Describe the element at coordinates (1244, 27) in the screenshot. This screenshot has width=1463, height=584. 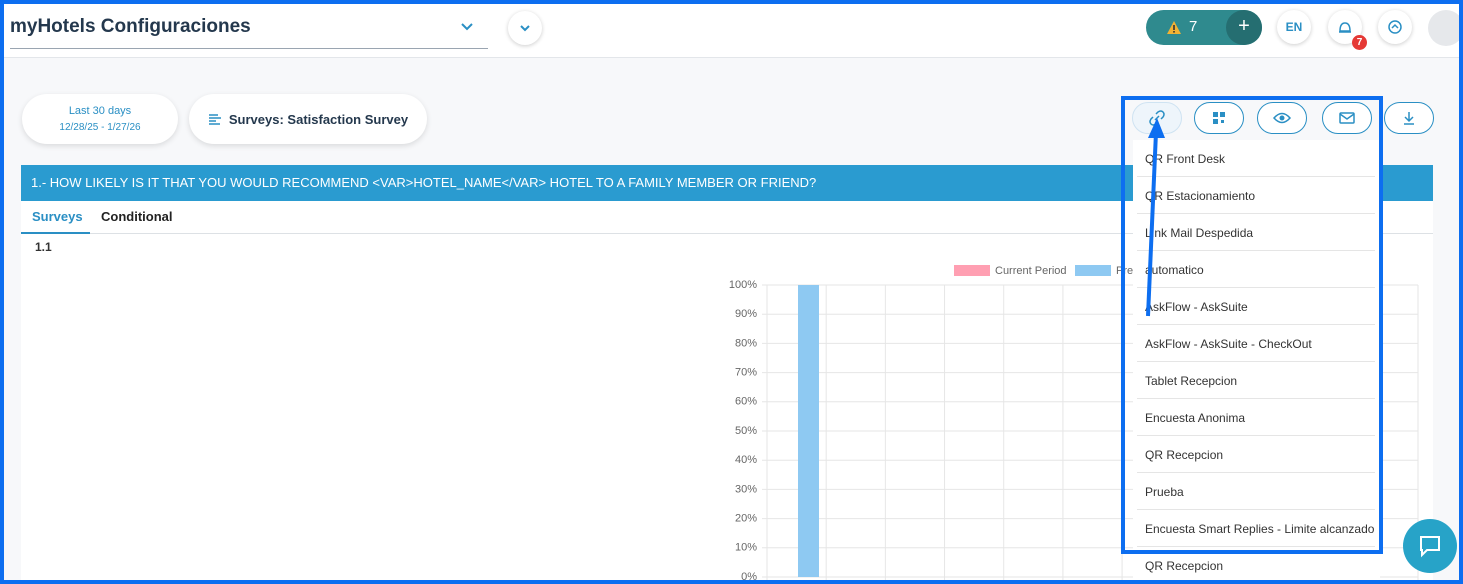
I see `add-button: +` at that location.